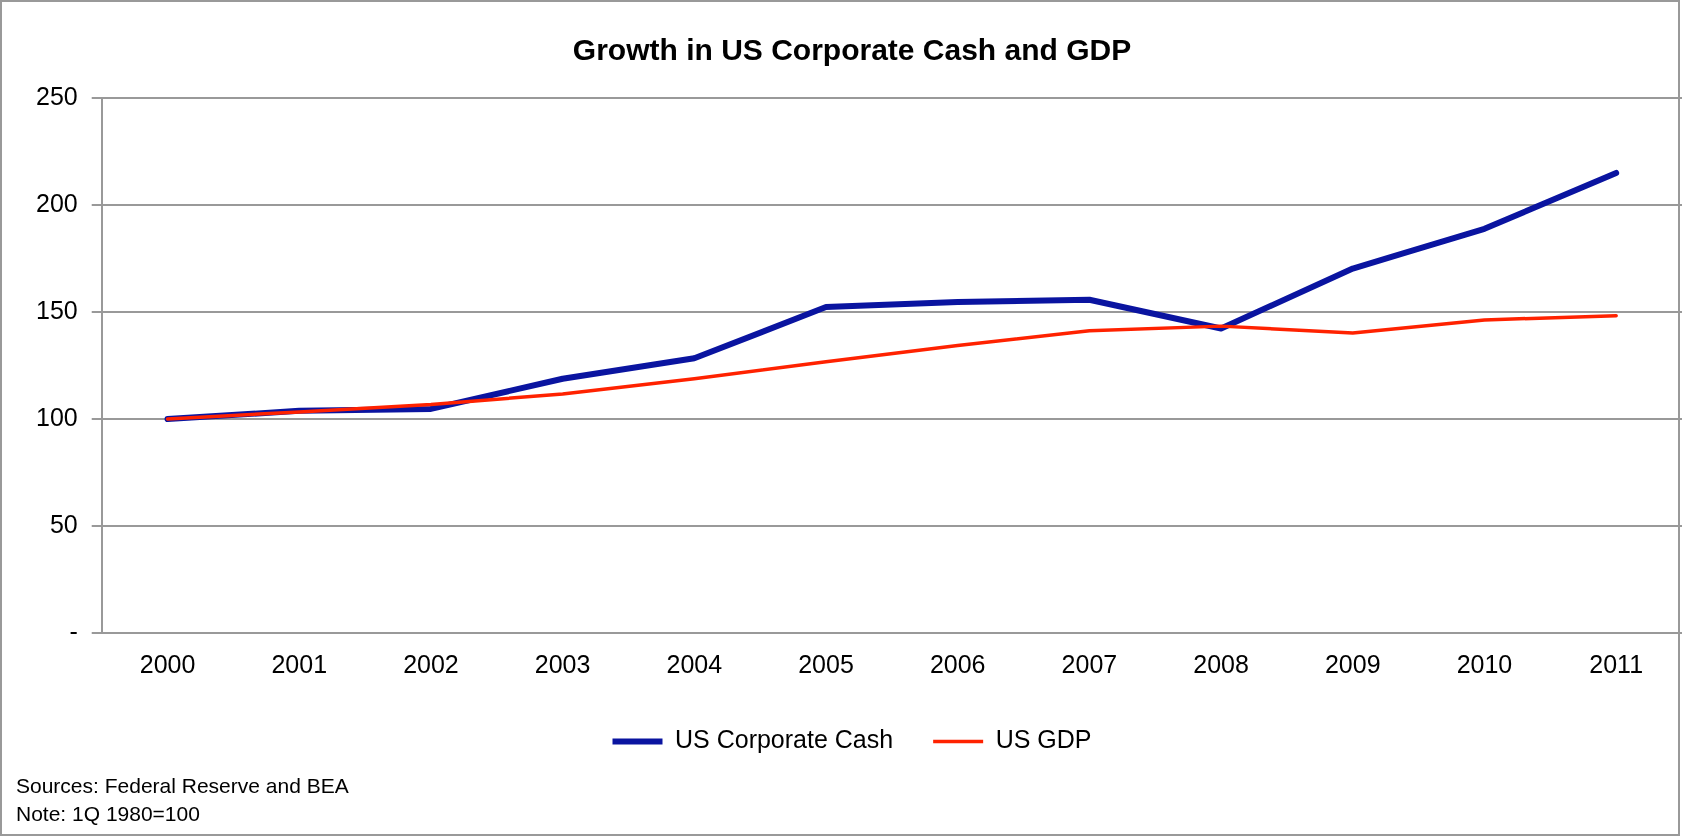  Describe the element at coordinates (431, 663) in the screenshot. I see `x-tick-label: 2002` at that location.